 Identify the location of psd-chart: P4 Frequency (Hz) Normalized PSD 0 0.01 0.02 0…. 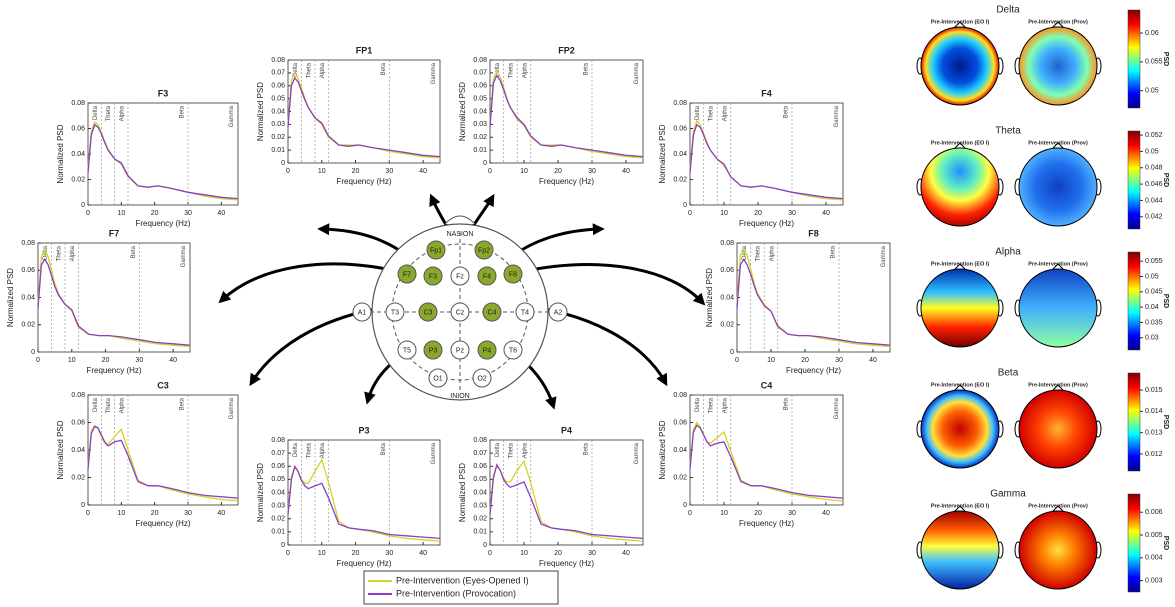
(551, 496).